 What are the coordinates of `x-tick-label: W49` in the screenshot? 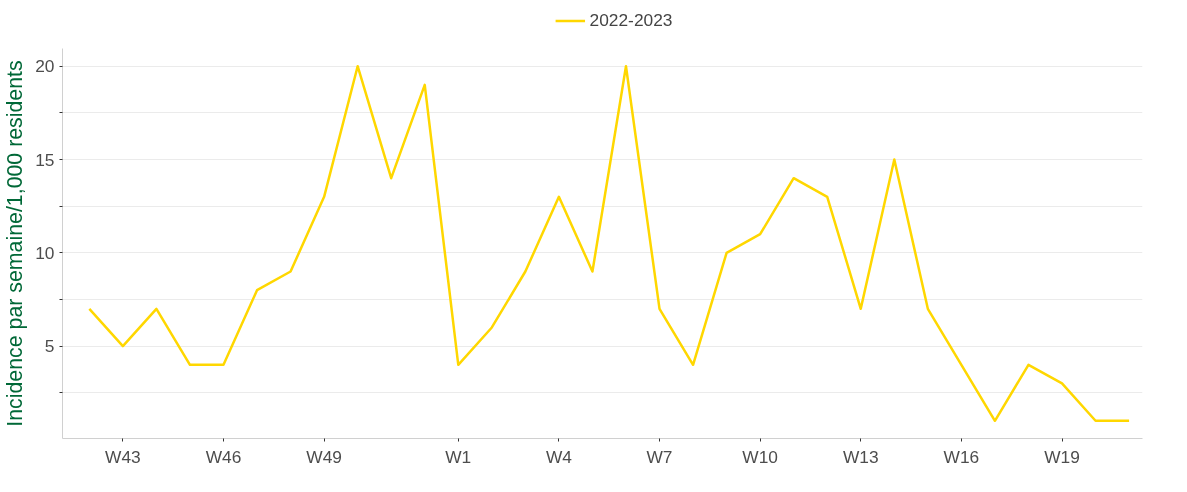 It's located at (324, 456).